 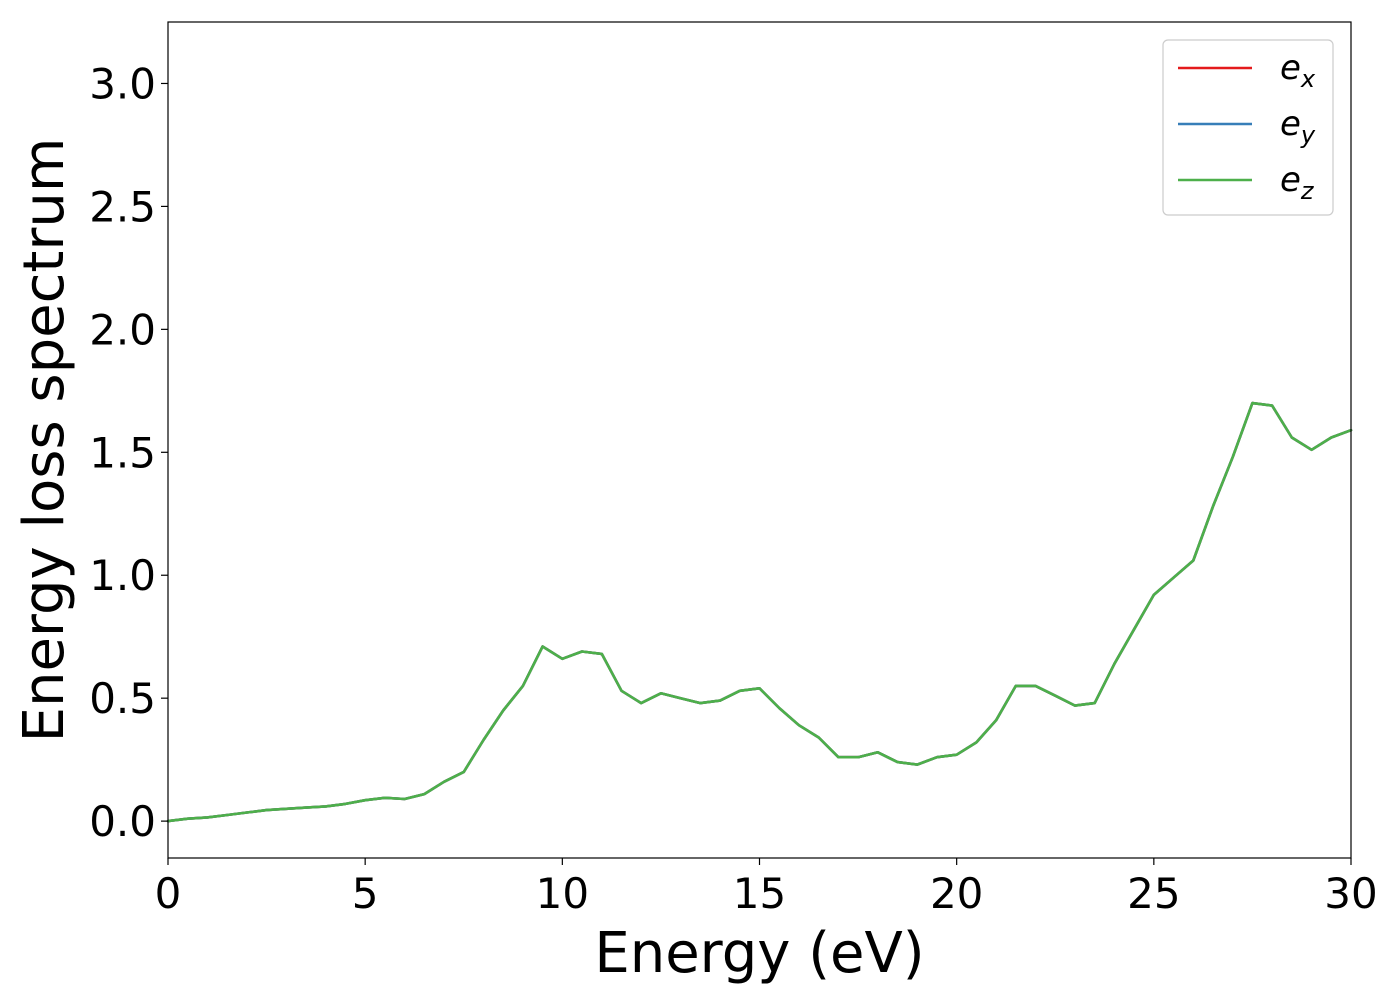 I want to click on y-tick-label: 1.0, so click(x=122, y=575).